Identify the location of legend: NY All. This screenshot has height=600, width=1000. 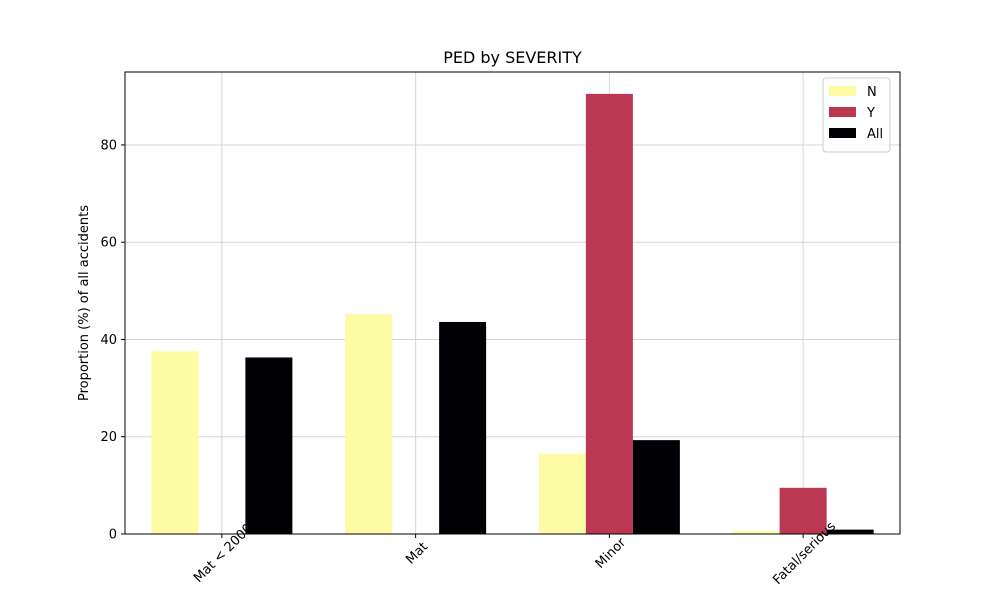
(856, 115).